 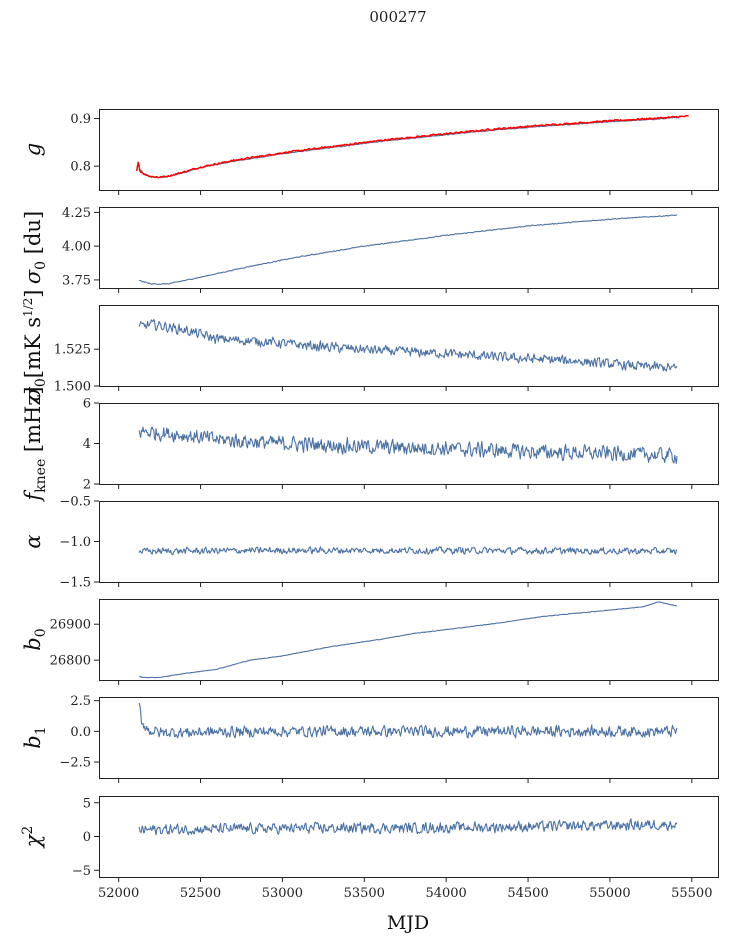 I want to click on ytick-label-sigma0_du-2: 4.25, so click(x=76, y=213).